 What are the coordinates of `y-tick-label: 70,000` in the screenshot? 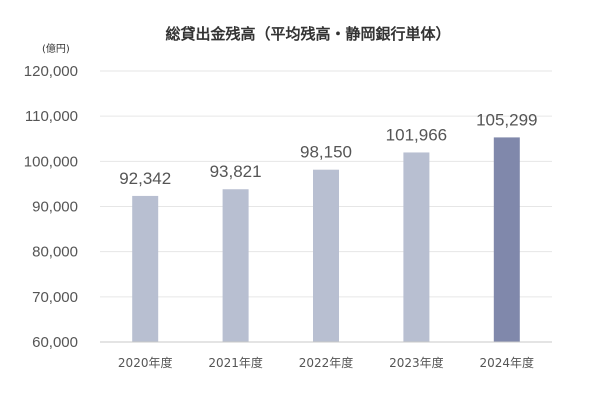 It's located at (55, 297).